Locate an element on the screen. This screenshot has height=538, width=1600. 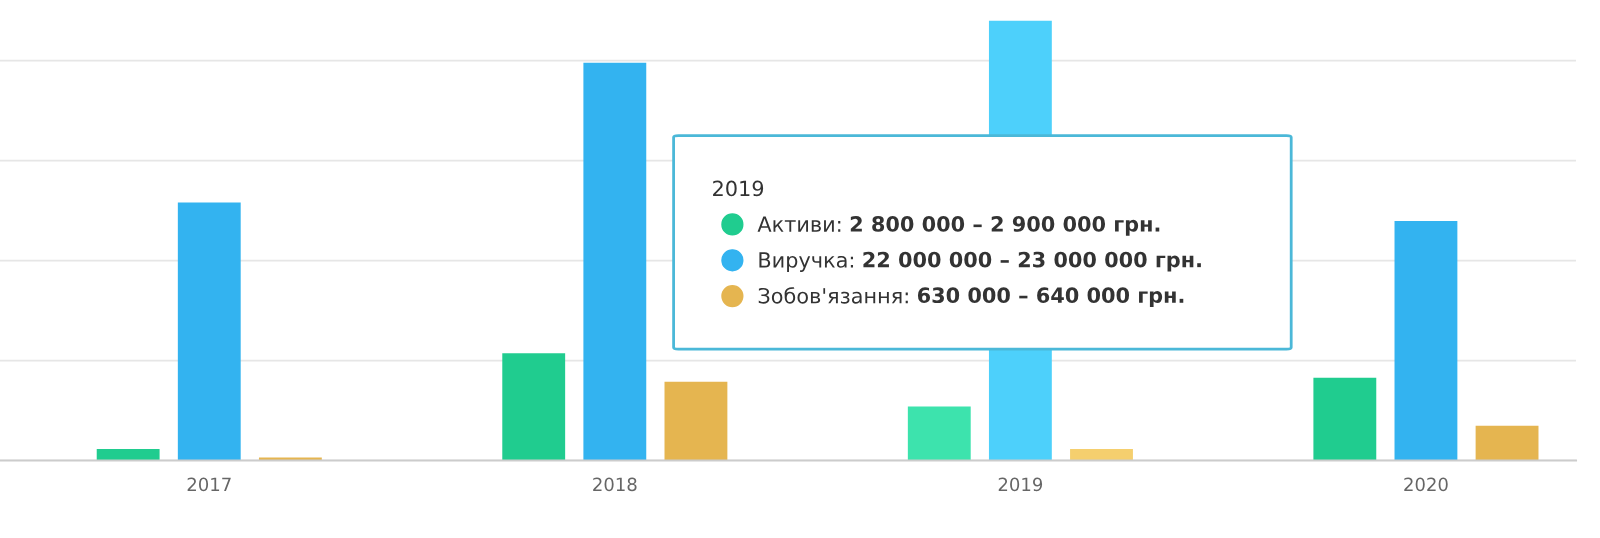
annotation: 22 000 000 – 23 000 000 грн. is located at coordinates (1032, 261).